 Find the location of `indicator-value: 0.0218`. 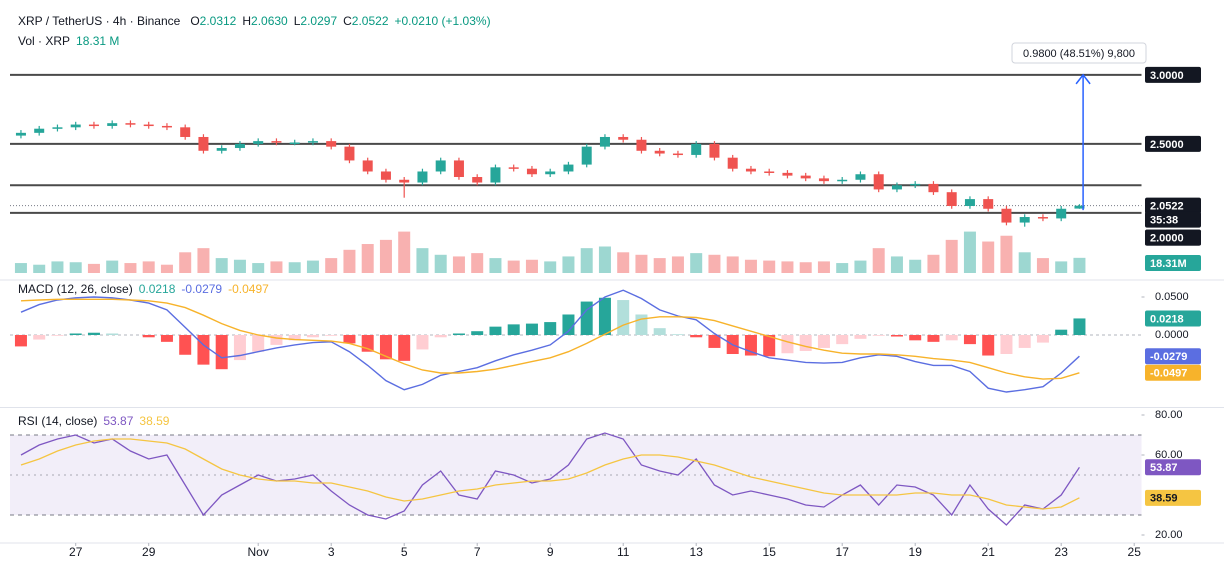

indicator-value: 0.0218 is located at coordinates (157, 289).